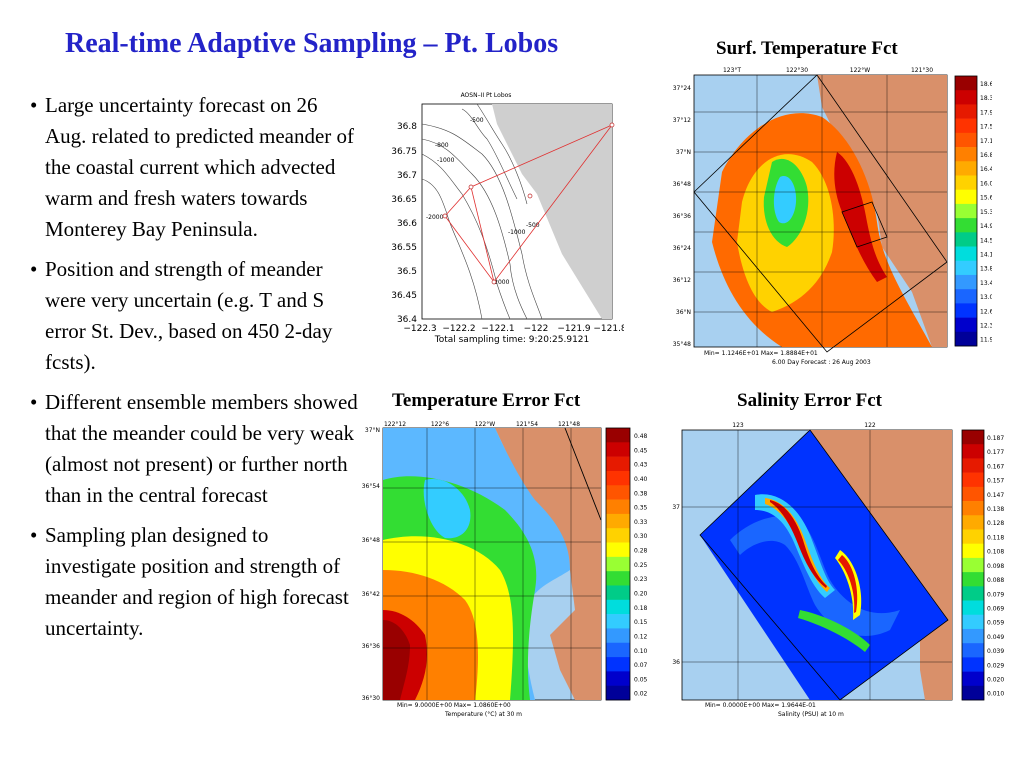  What do you see at coordinates (986, 169) in the screenshot?
I see `colorbar-label: 16.4` at bounding box center [986, 169].